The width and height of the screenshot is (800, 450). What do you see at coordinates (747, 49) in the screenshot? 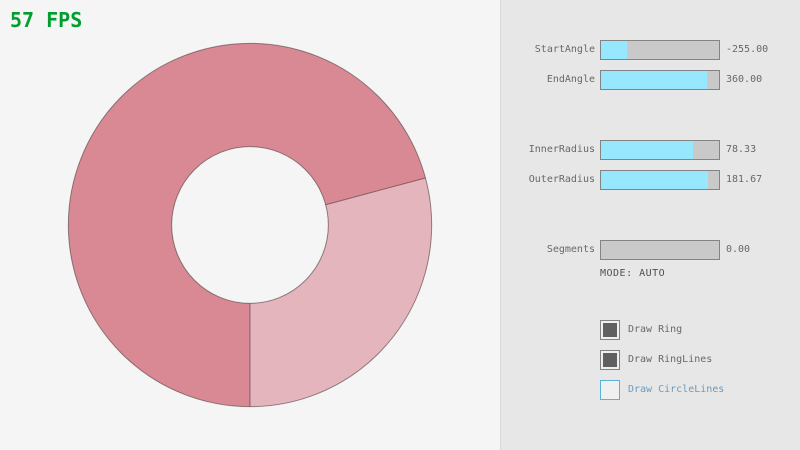
I see `start-angle-value: -255.00` at bounding box center [747, 49].